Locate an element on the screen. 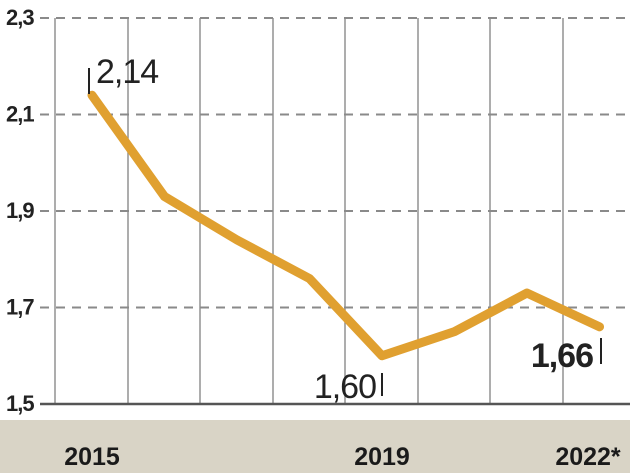  data-label: 1,60 is located at coordinates (345, 387).